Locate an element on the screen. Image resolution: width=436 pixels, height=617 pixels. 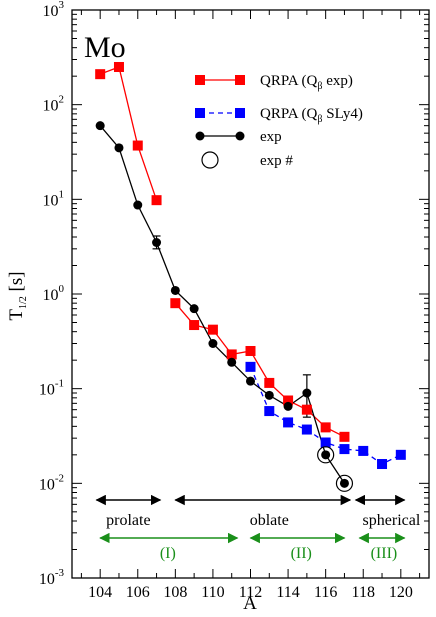
y-tick-label: 10² is located at coordinates (54, 104).